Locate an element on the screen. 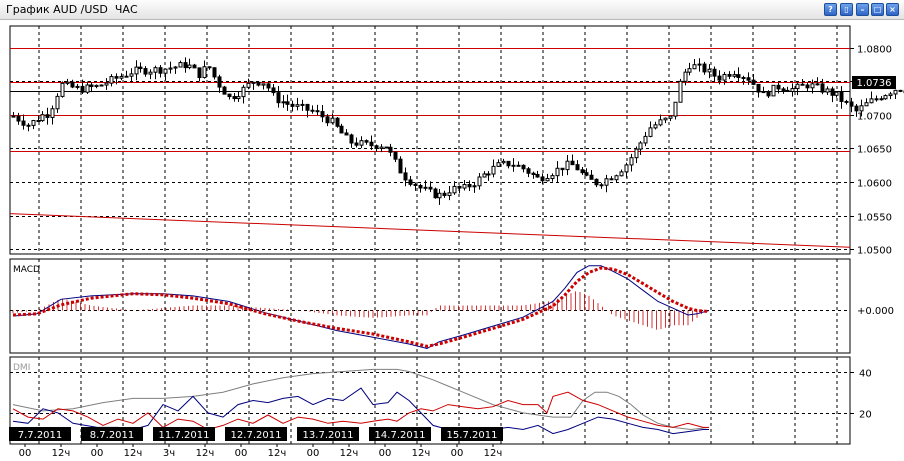  dmi-title: DMI is located at coordinates (21, 368).